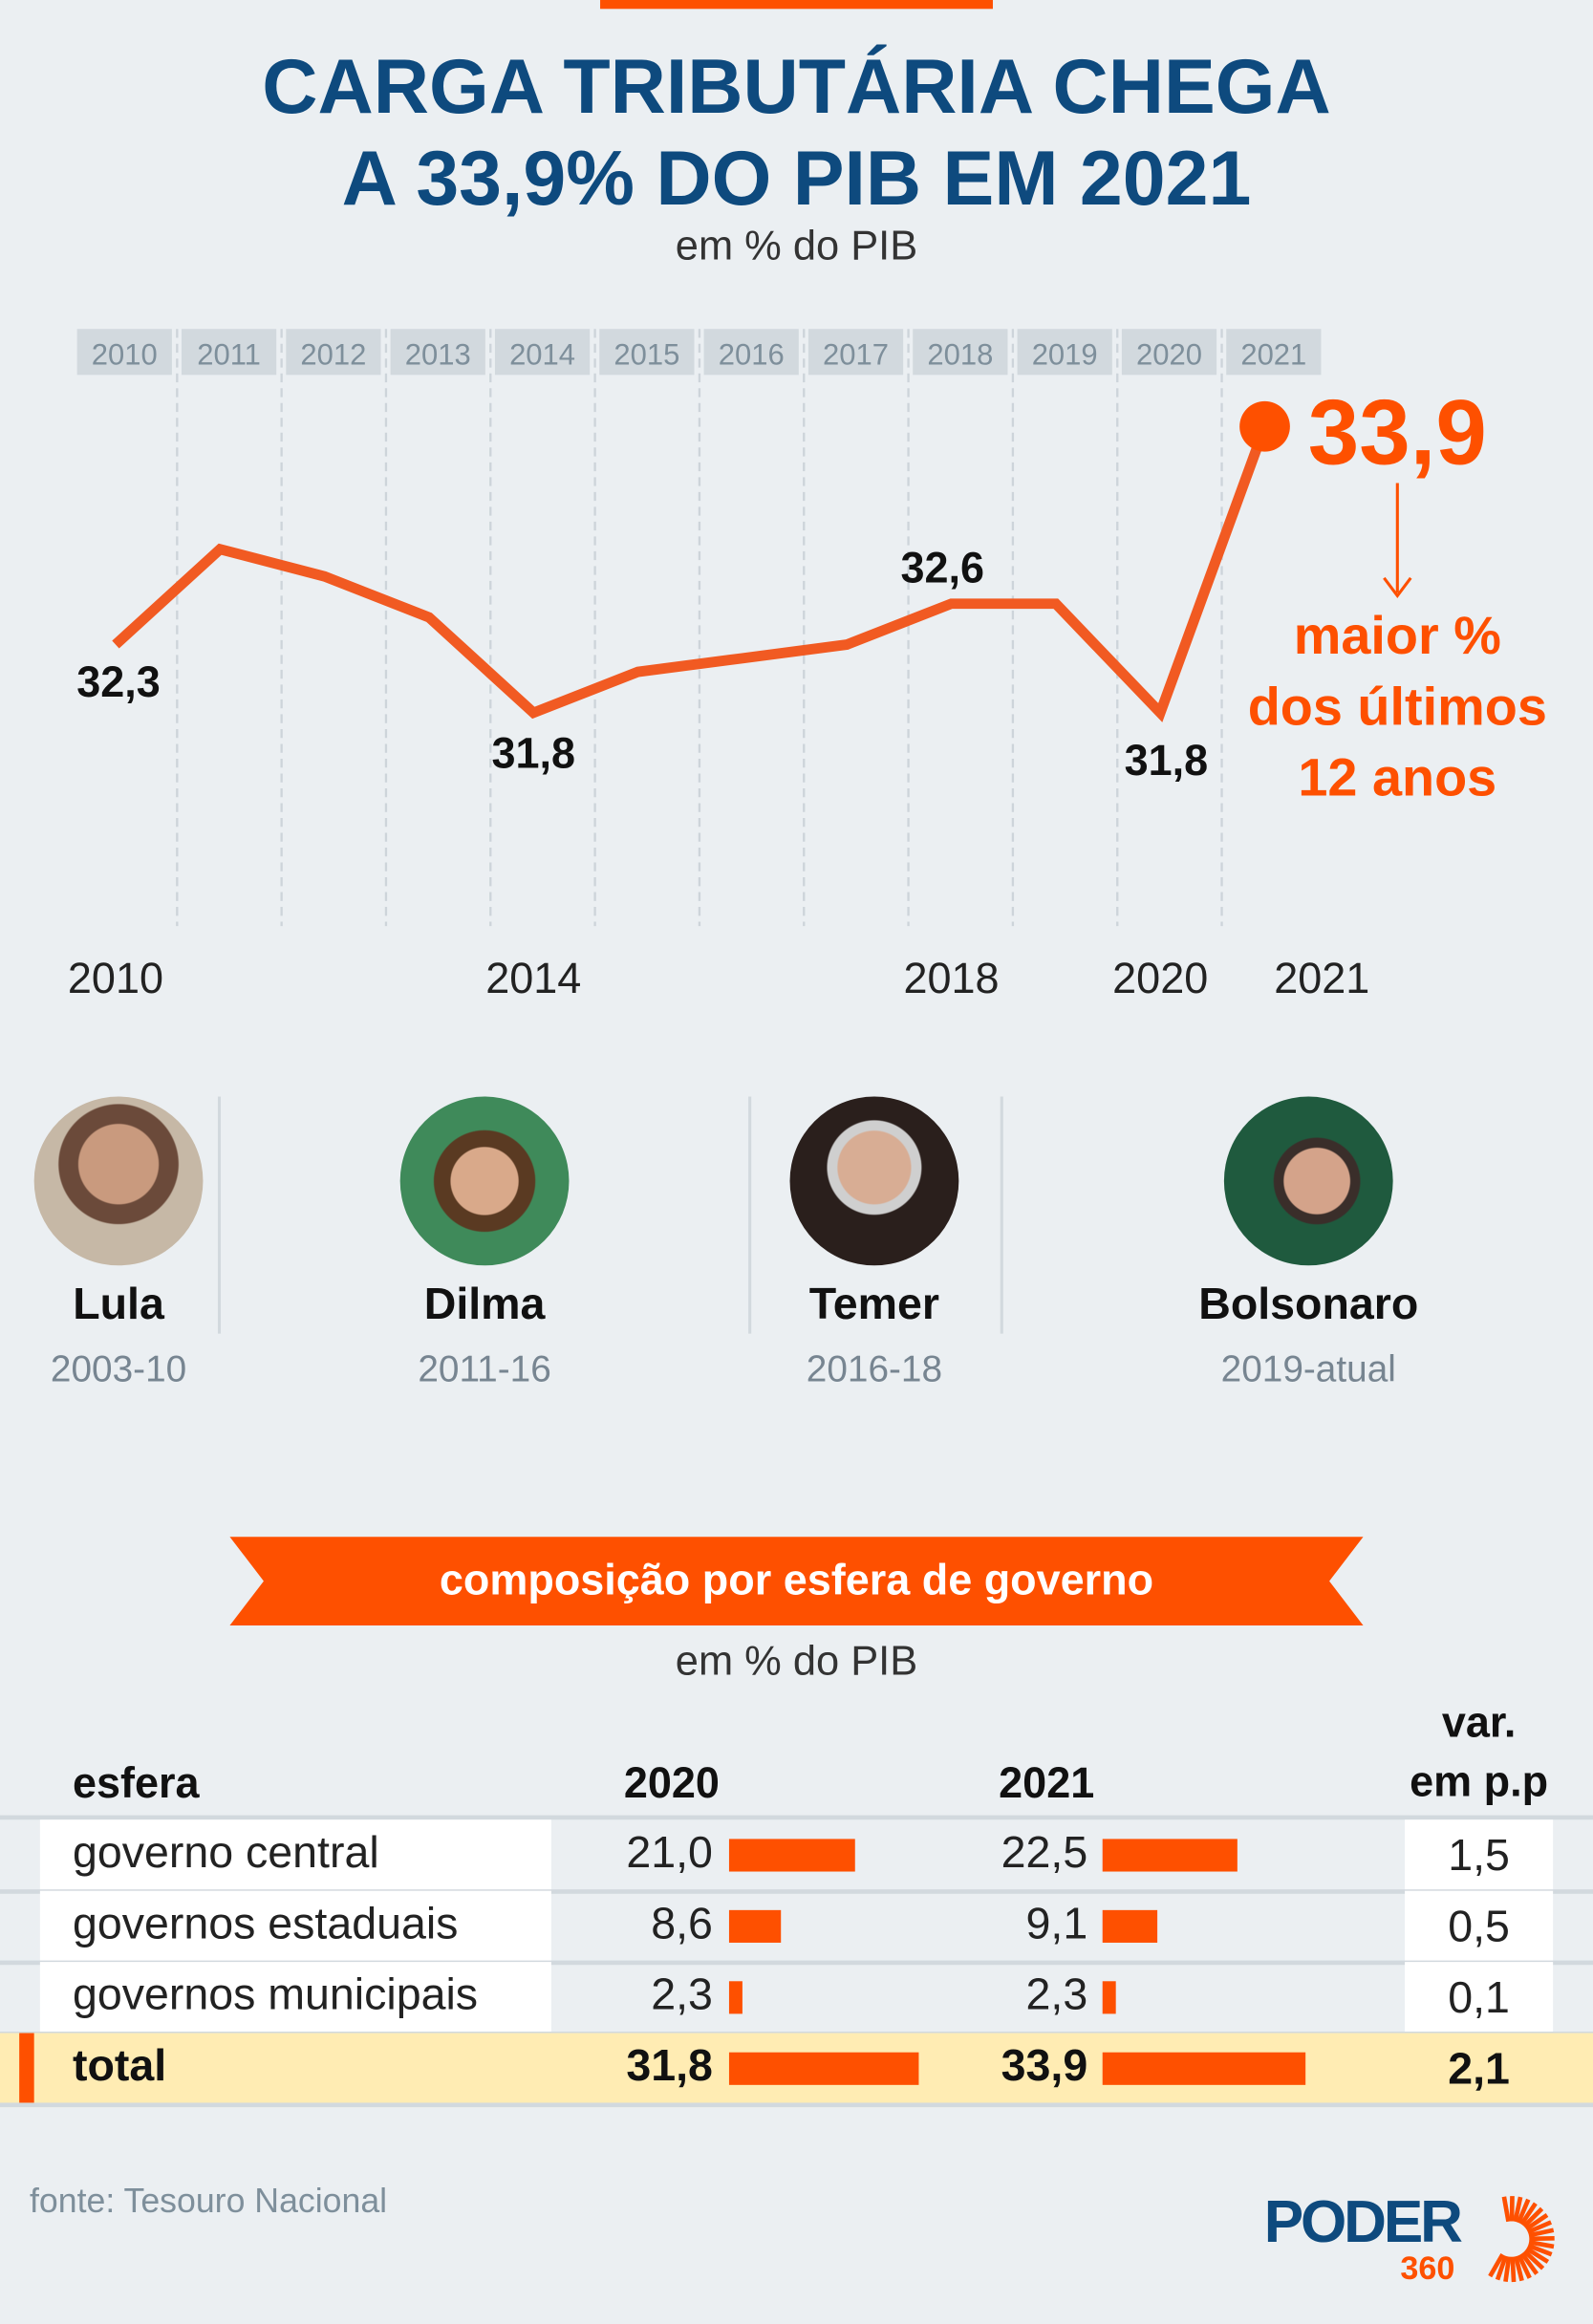 This screenshot has height=2324, width=1593. What do you see at coordinates (1013, 1854) in the screenshot?
I see `value-2021: 22,5` at bounding box center [1013, 1854].